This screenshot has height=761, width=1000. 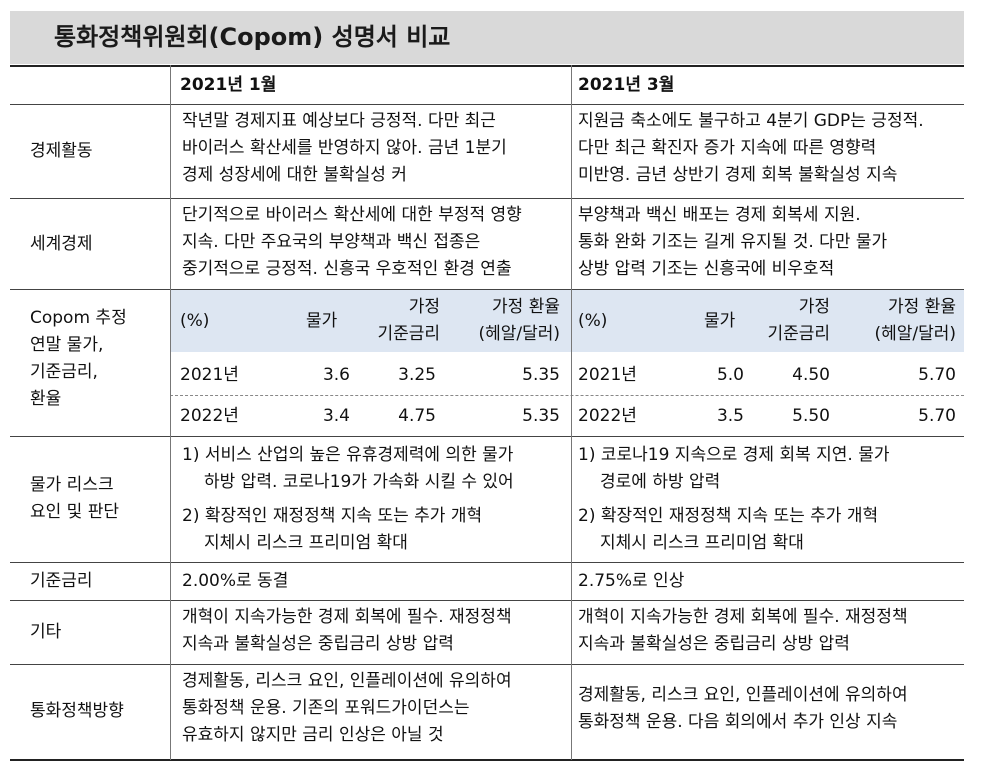 I want to click on row-label-policy: 통화정책방향, so click(x=77, y=711).